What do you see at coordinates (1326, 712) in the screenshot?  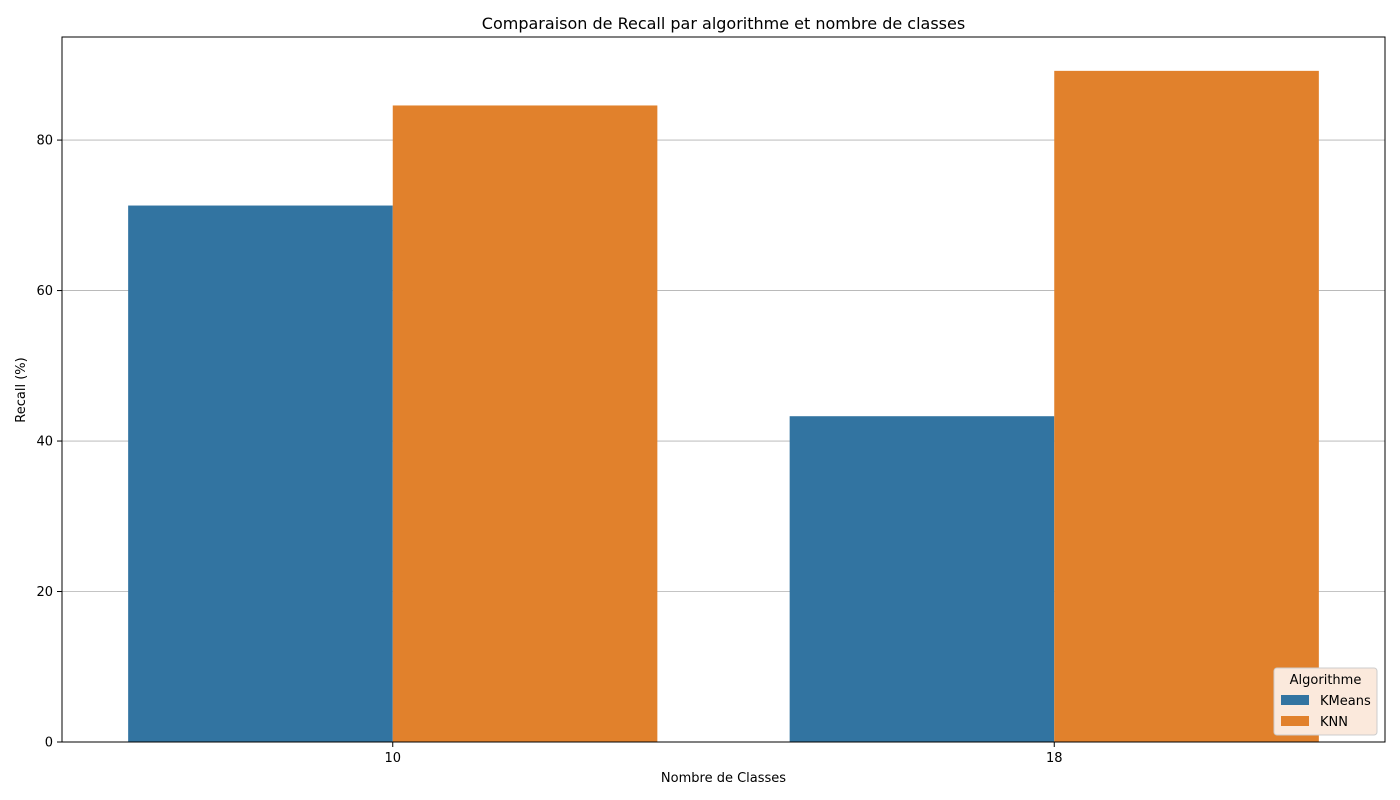 I see `legend-items: KMeans KNN` at bounding box center [1326, 712].